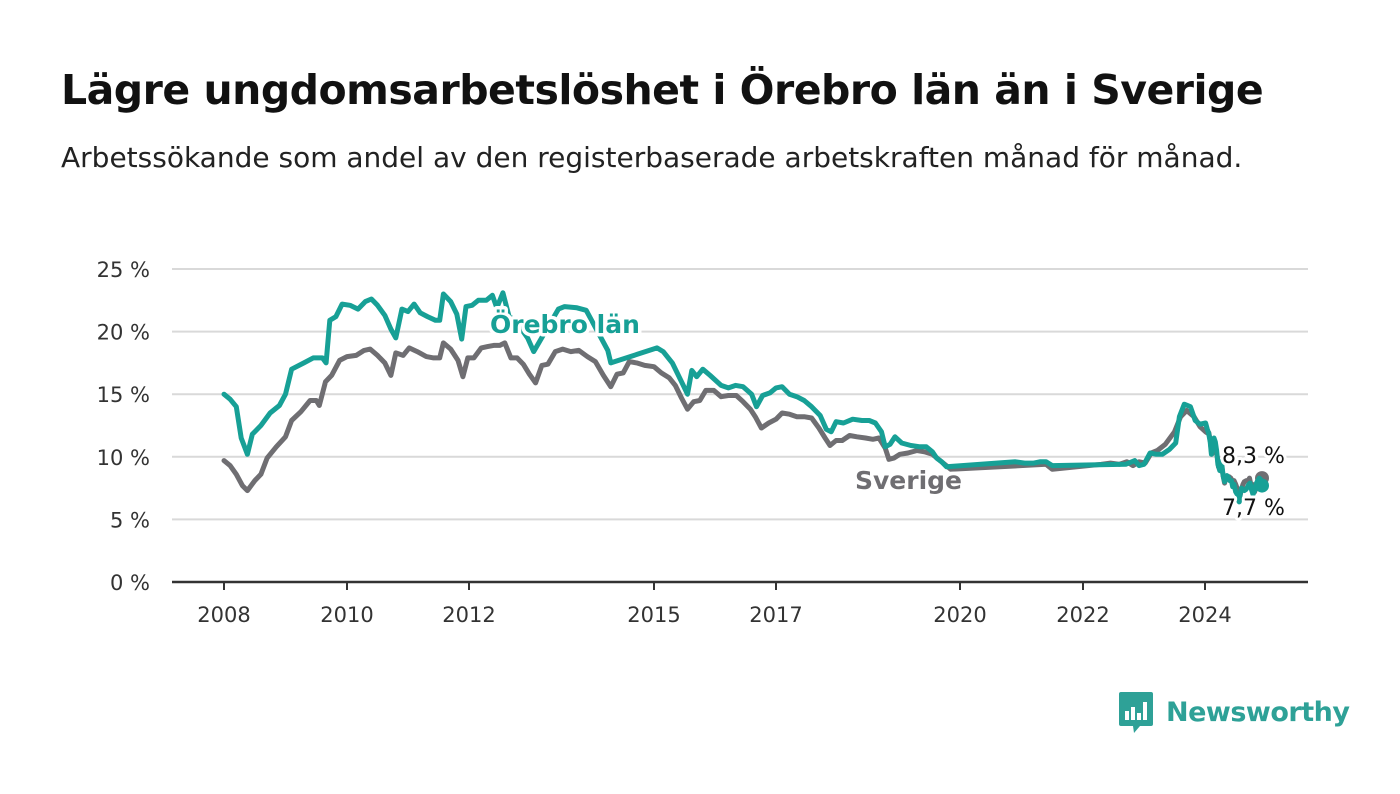 This screenshot has width=1400, height=794. What do you see at coordinates (908, 480) in the screenshot?
I see `series-label-sverige: Sverige` at bounding box center [908, 480].